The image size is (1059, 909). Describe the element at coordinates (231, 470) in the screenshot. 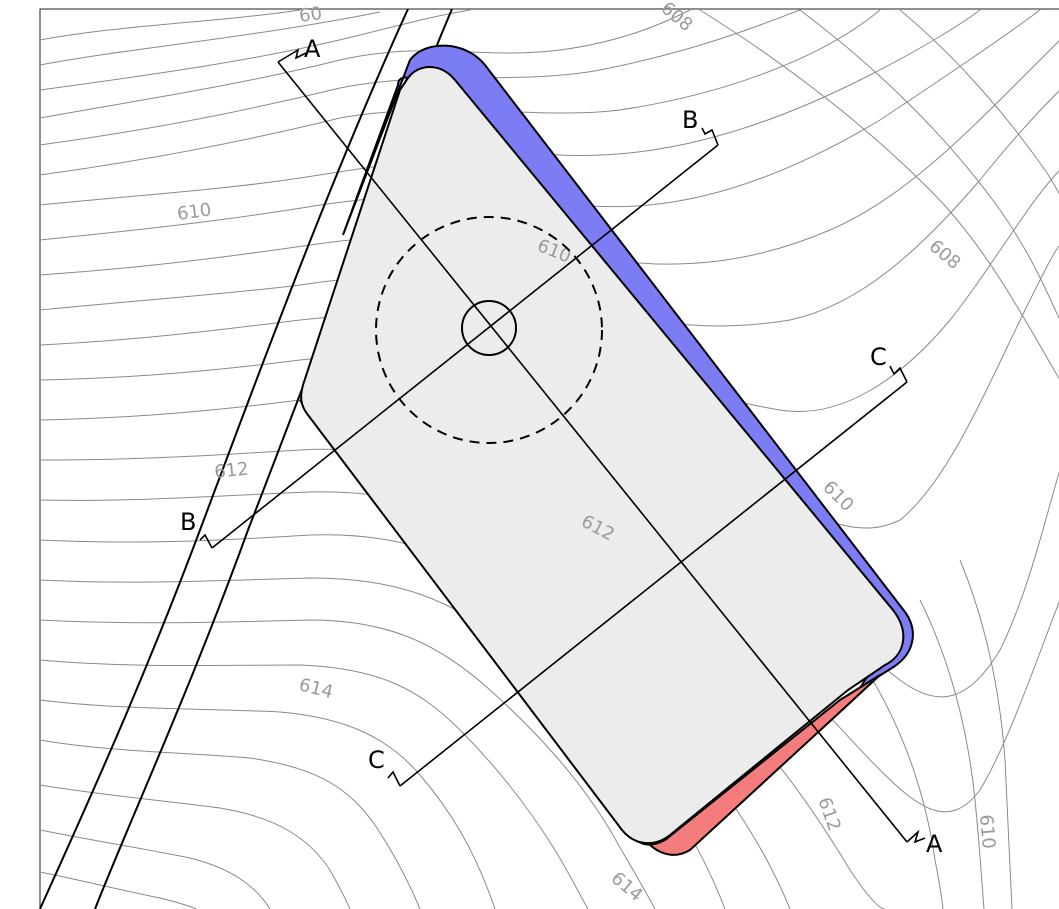

I see `contour-label-612-left: 612` at that location.